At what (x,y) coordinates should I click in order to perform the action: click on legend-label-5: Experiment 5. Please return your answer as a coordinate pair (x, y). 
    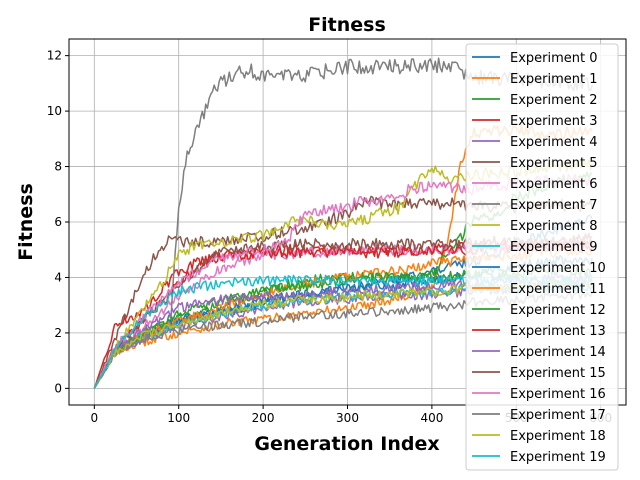
    Looking at the image, I should click on (554, 163).